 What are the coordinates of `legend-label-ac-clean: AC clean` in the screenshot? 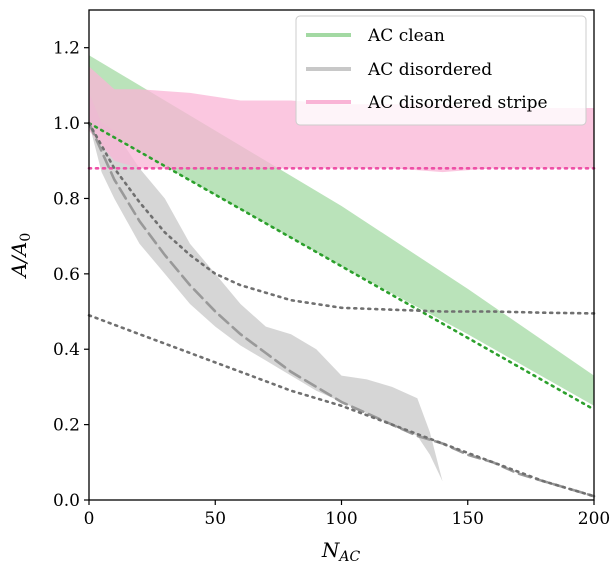 It's located at (406, 36).